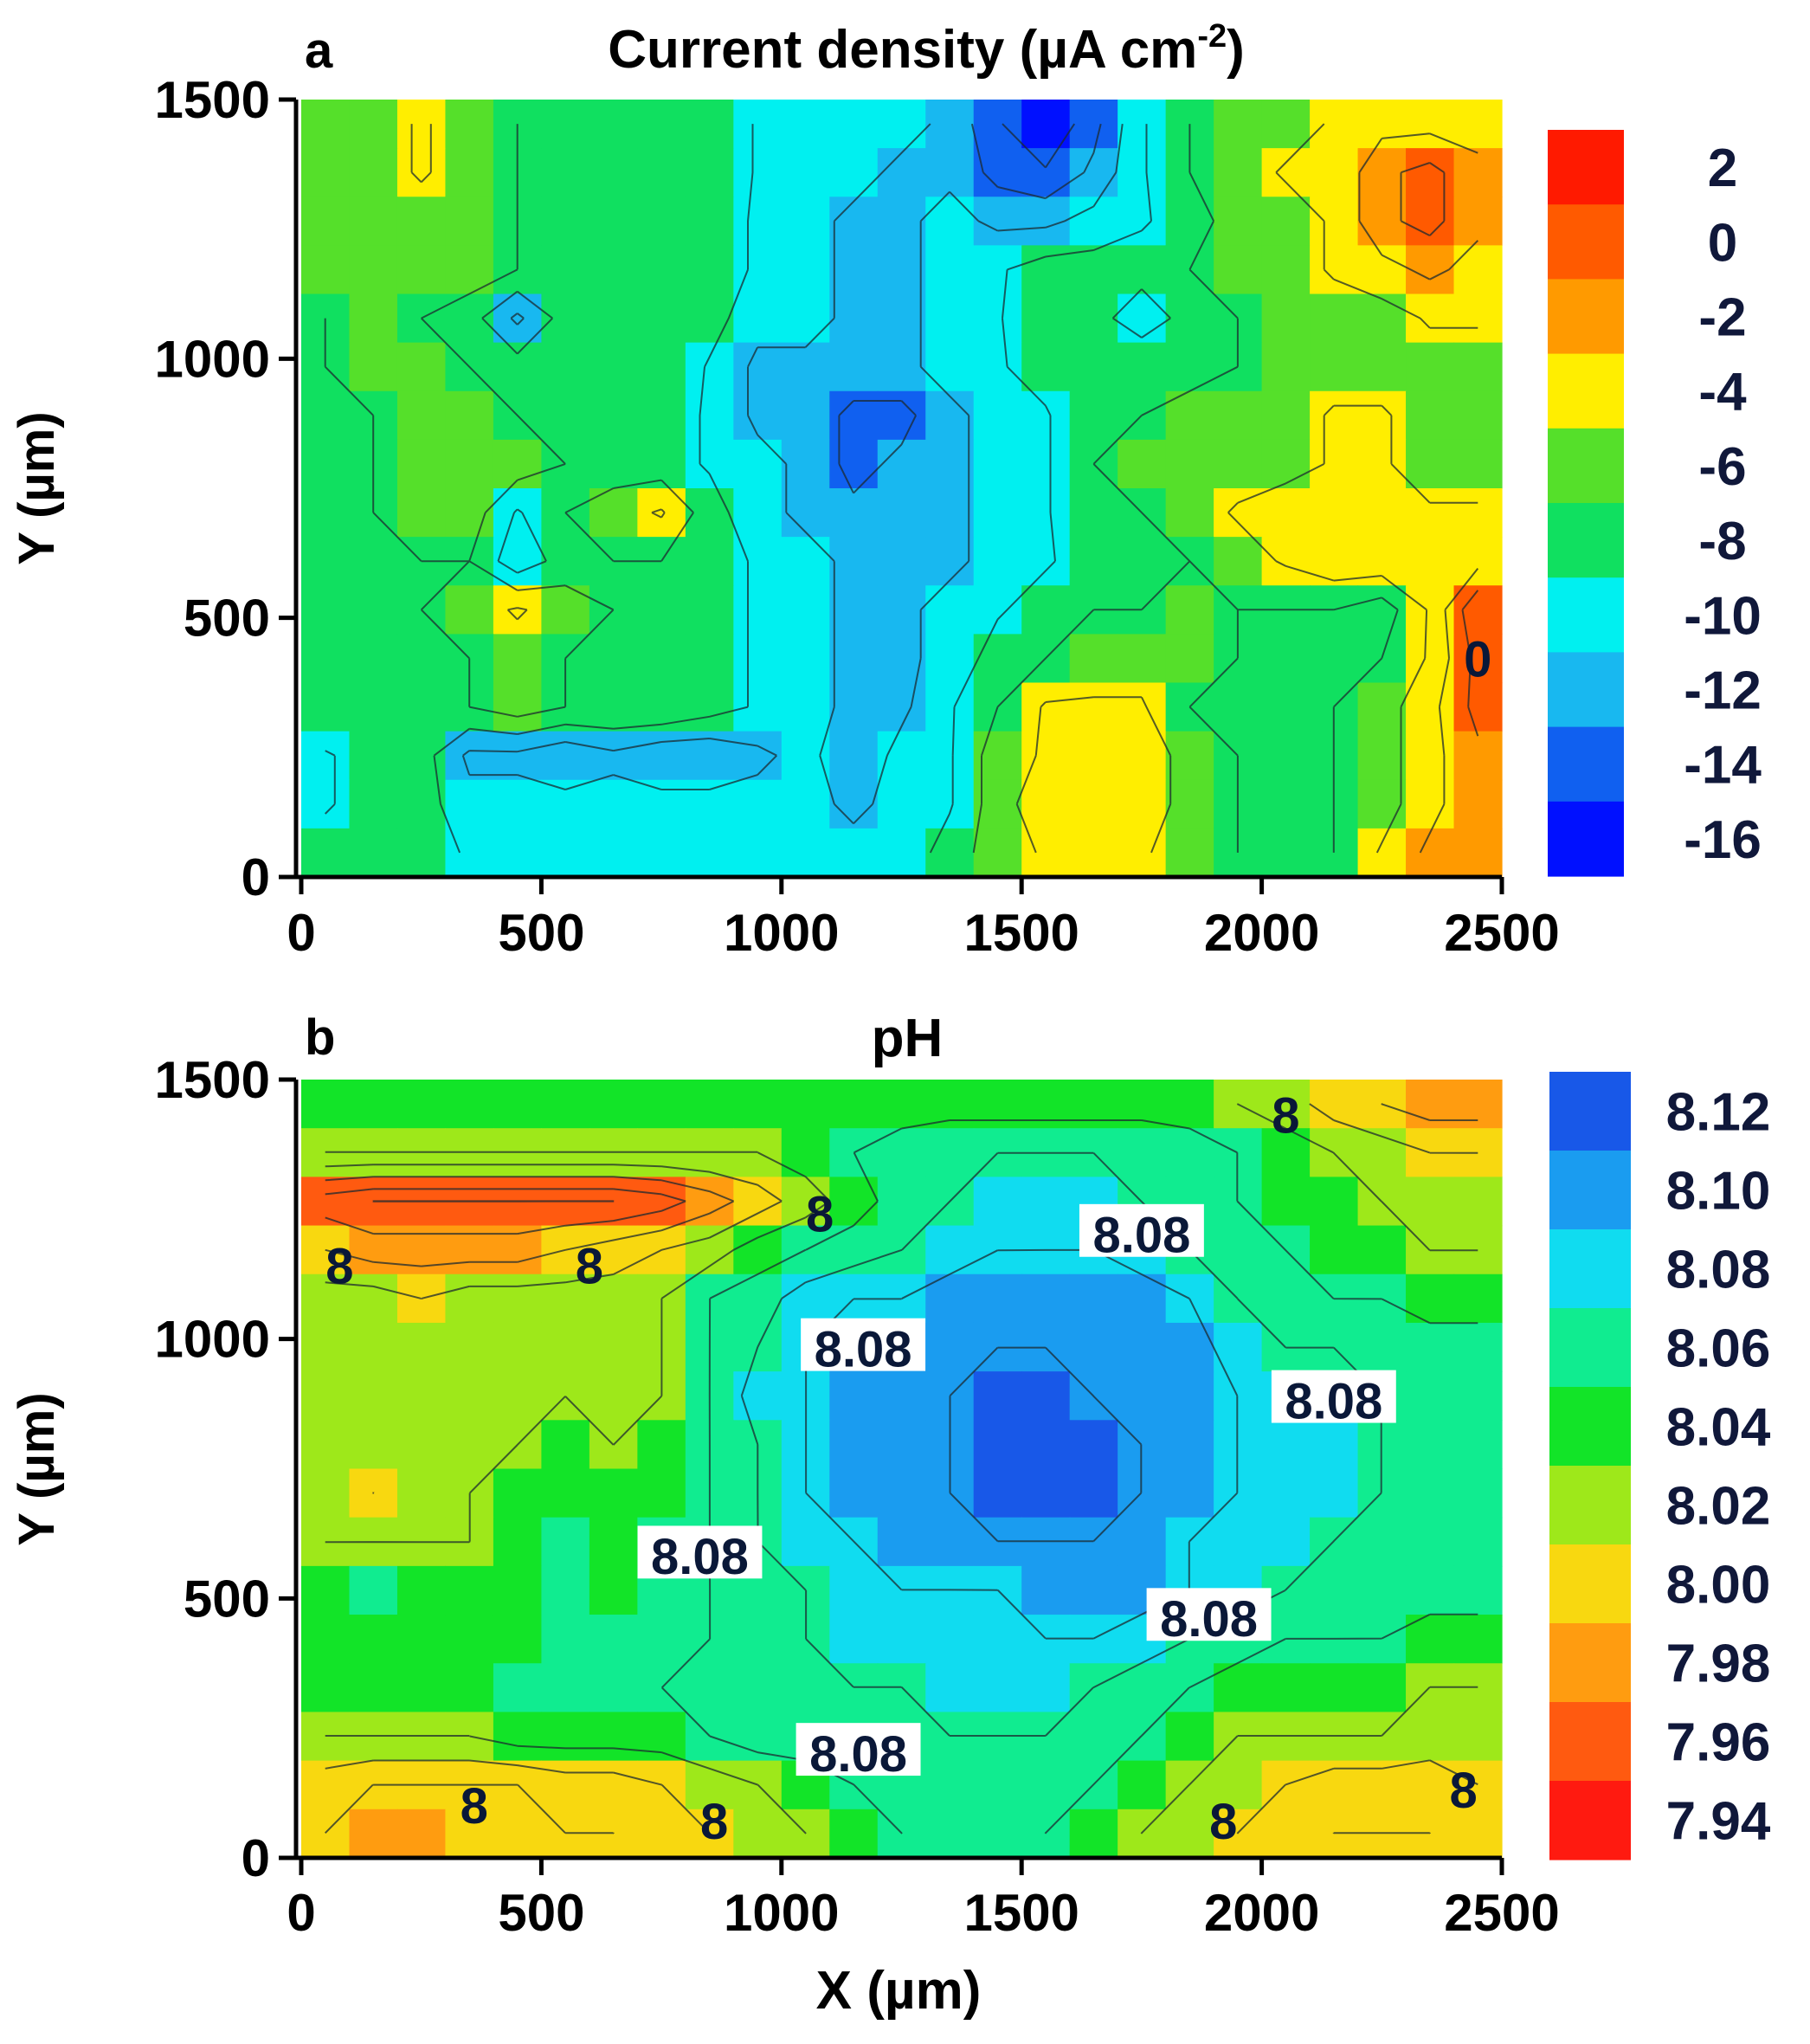 This screenshot has height=2044, width=1810. Describe the element at coordinates (1723, 616) in the screenshot. I see `colorbar-tick-label: -10` at that location.